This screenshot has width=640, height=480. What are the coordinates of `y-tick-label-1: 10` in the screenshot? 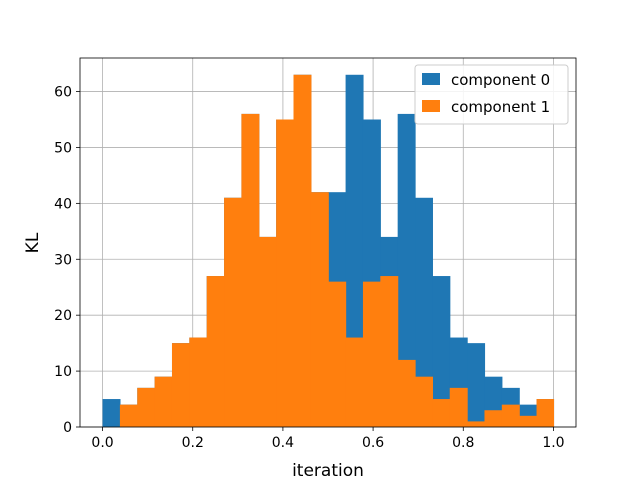 It's located at (63, 372).